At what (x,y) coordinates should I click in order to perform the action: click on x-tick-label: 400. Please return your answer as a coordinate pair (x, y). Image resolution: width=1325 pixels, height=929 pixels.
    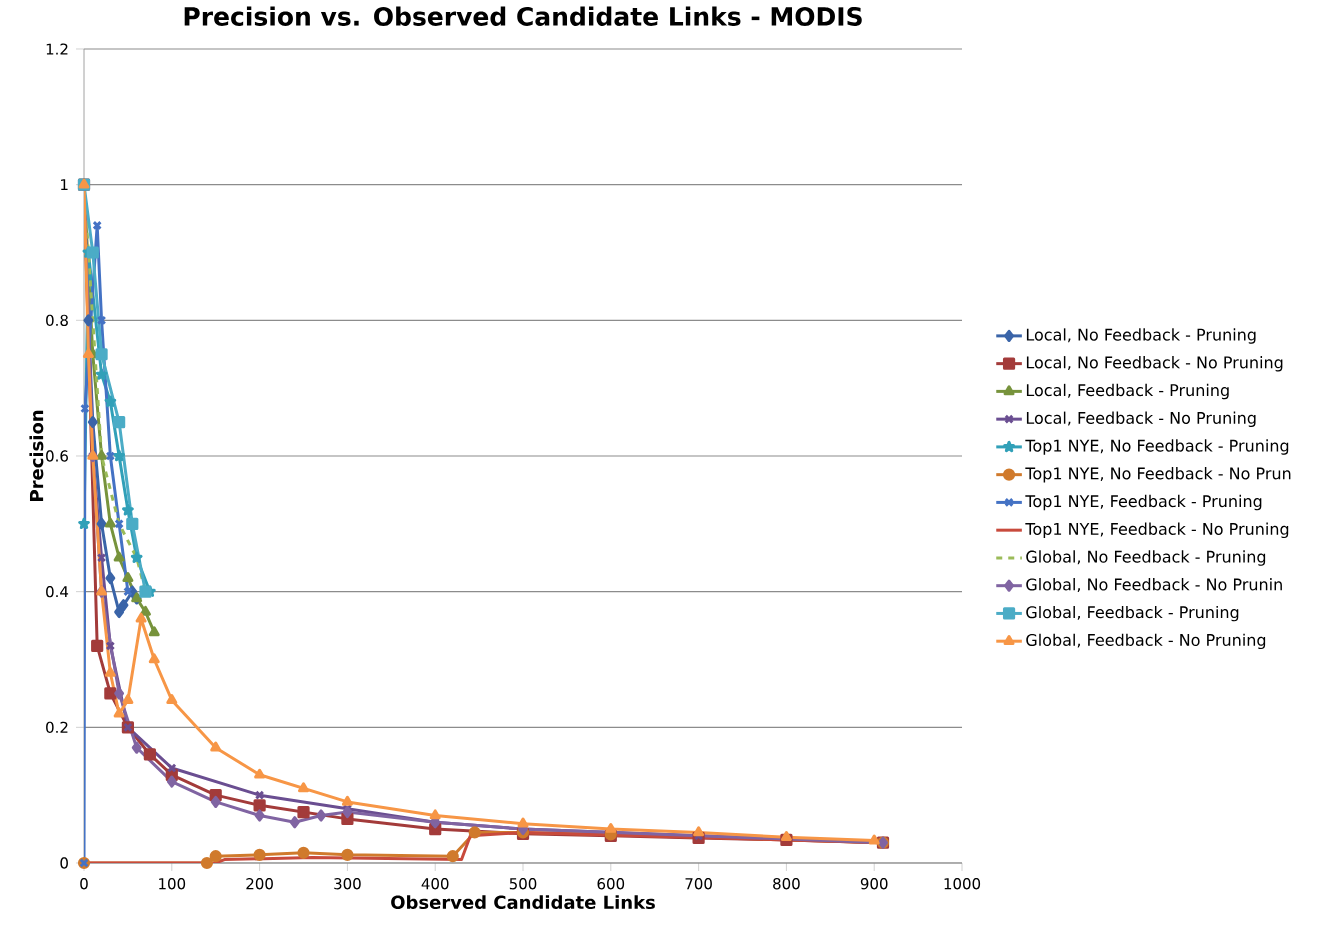
    Looking at the image, I should click on (435, 884).